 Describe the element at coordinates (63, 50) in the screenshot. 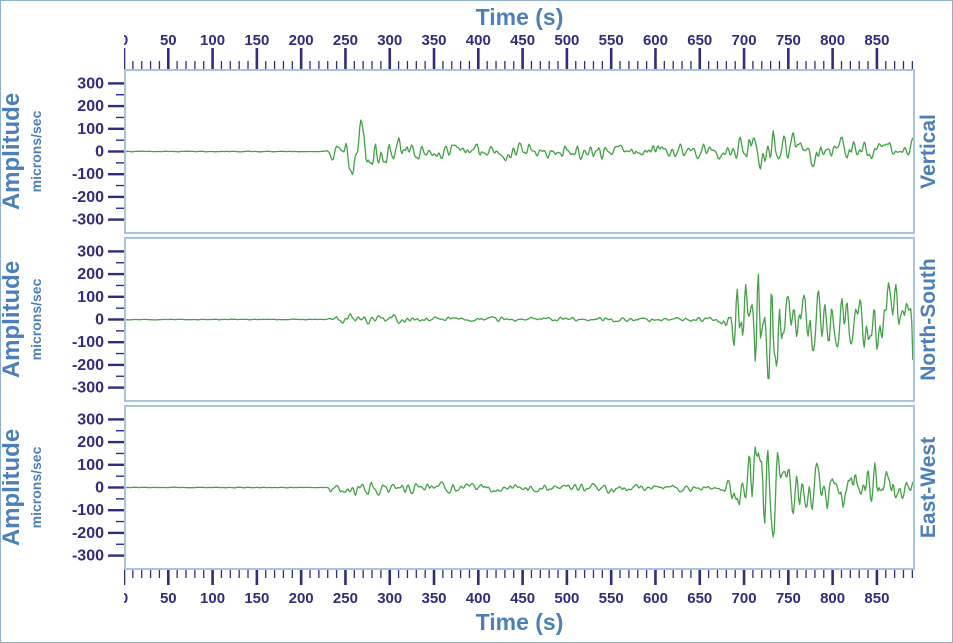

I see `top-axis-left-spacer` at that location.